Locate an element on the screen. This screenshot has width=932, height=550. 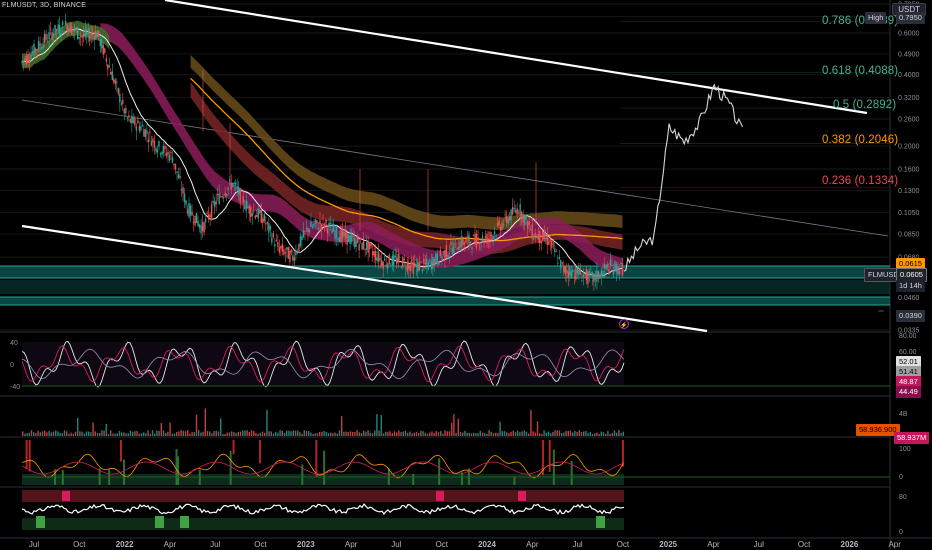
volume-value-short-tag: 58.937M is located at coordinates (912, 438).